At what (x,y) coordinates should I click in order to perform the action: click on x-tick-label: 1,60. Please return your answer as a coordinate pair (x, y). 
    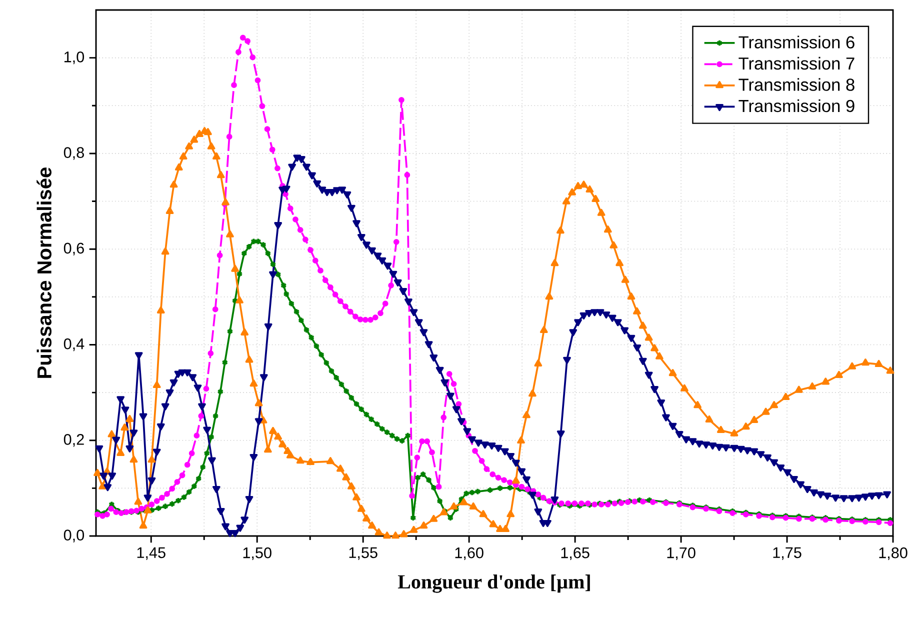
    Looking at the image, I should click on (469, 553).